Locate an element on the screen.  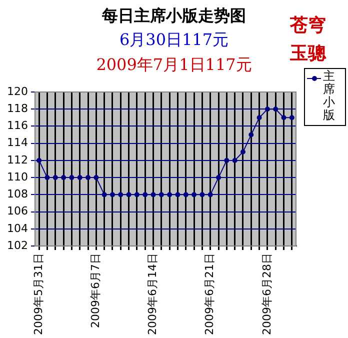
text: 2009年7月1日117元 is located at coordinates (174, 64).